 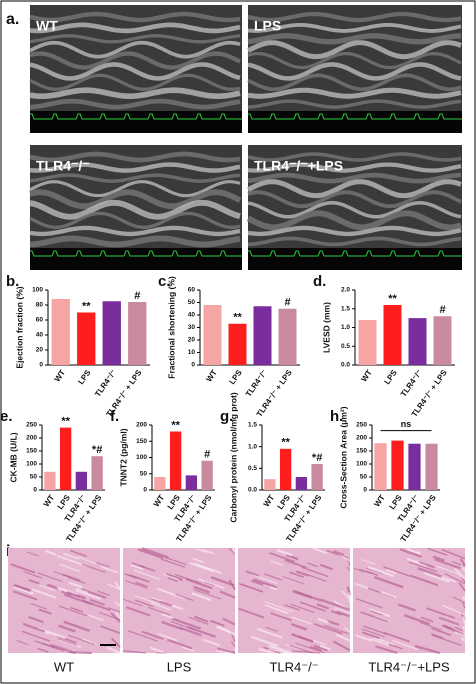 What do you see at coordinates (175, 425) in the screenshot?
I see `significance-mark: **` at bounding box center [175, 425].